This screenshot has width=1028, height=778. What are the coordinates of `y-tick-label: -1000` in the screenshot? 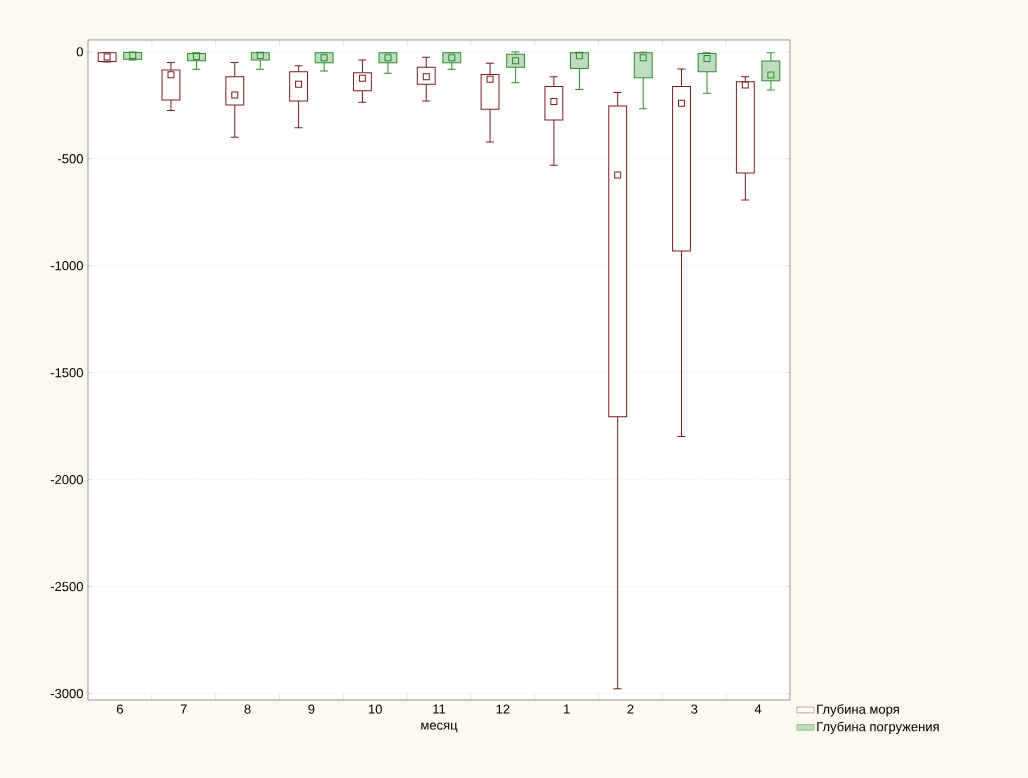 It's located at (66, 266).